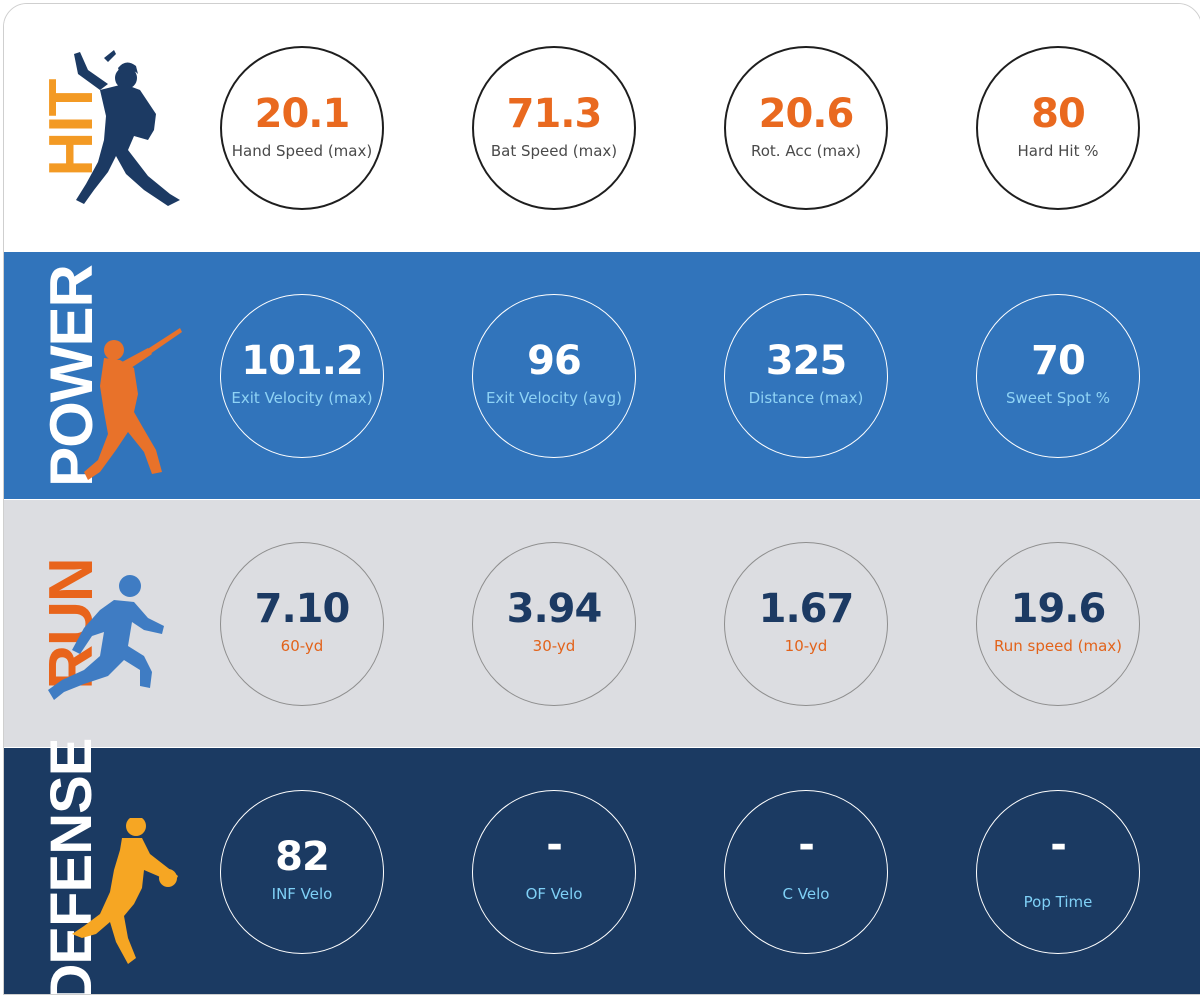 This screenshot has width=1200, height=996. I want to click on stat-run-speed: 19.6 Run speed (max), so click(1058, 624).